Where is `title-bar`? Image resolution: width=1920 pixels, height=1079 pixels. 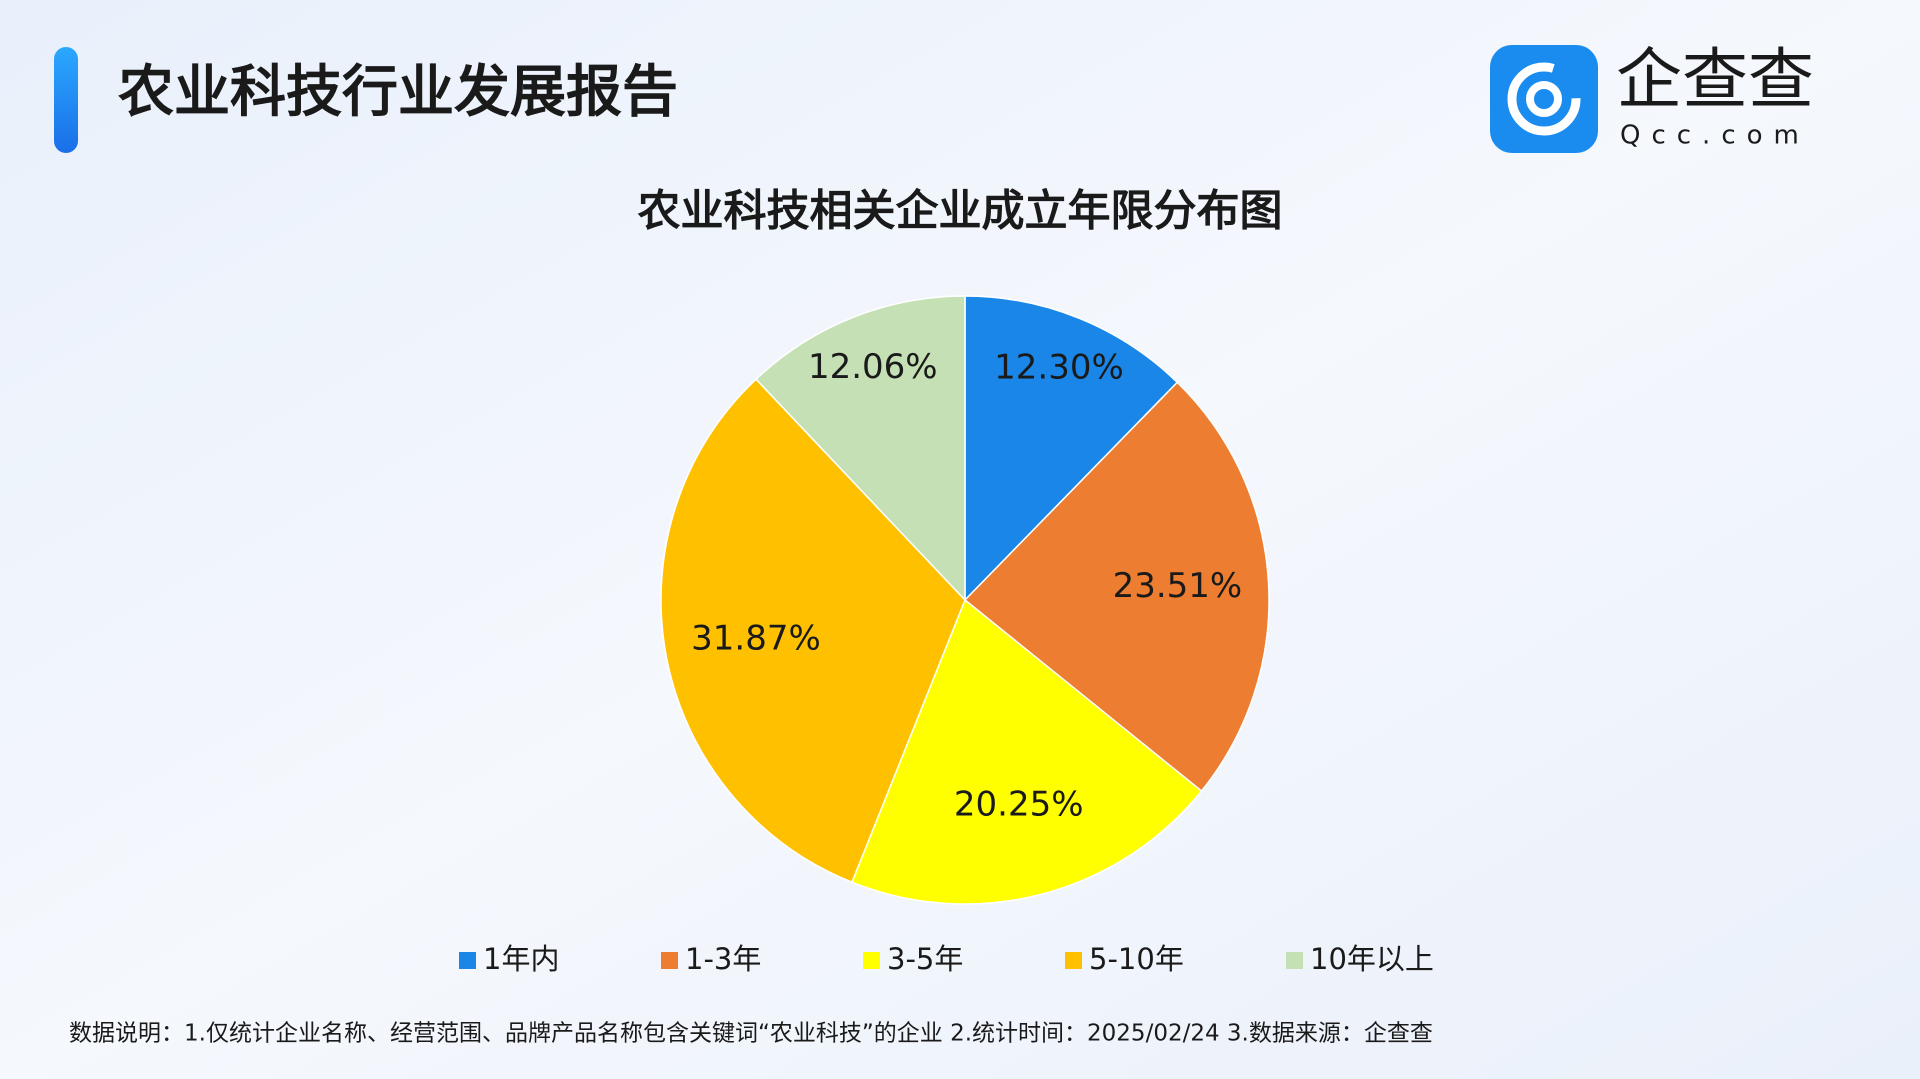 title-bar is located at coordinates (66, 100).